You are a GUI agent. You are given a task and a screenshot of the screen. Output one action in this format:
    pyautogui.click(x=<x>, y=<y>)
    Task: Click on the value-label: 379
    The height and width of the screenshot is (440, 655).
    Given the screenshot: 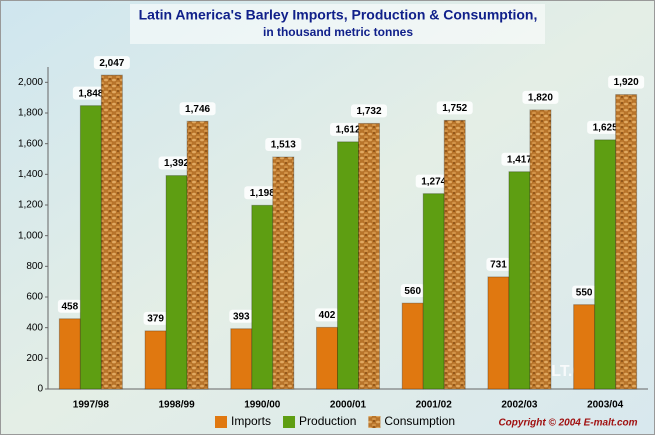 What is the action you would take?
    pyautogui.click(x=155, y=319)
    